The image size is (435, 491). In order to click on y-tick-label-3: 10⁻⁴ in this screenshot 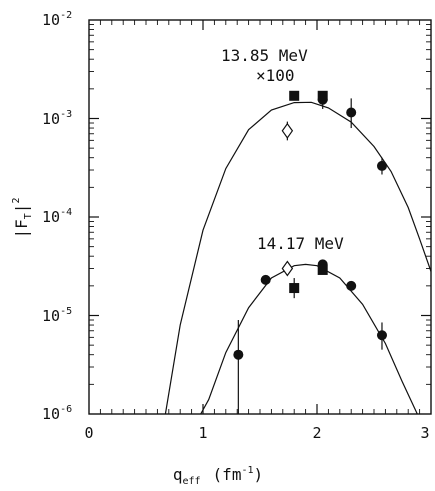, I will do `click(57, 216)`.